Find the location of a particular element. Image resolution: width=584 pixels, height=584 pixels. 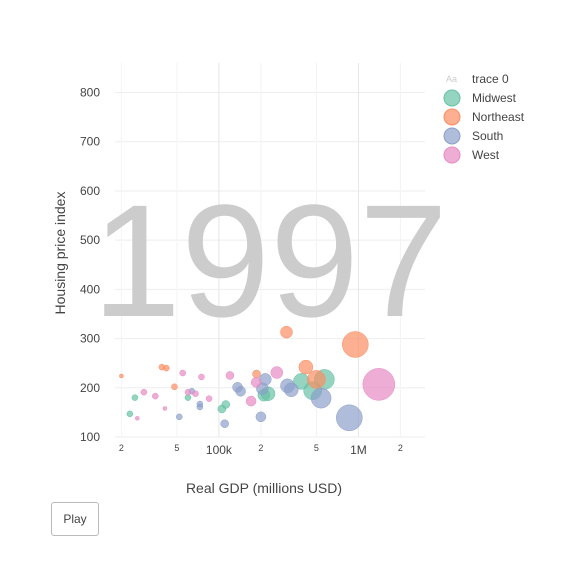

y-tick-label: 500 is located at coordinates (90, 240).